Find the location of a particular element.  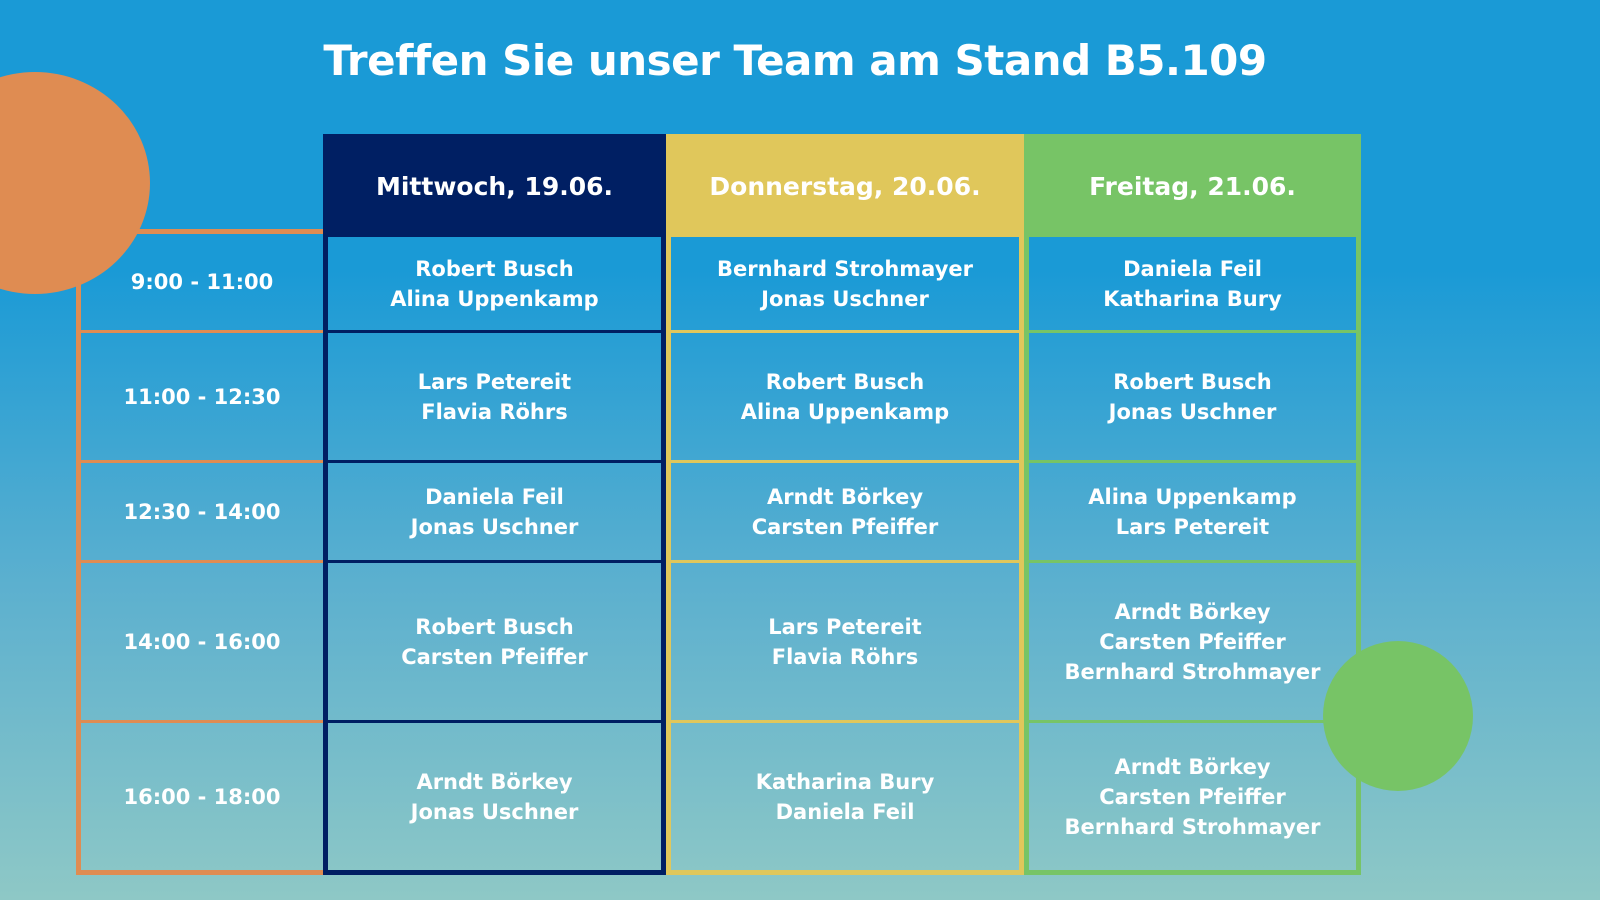

slot-thu-1: Bernhard Strohmayer Jonas Uschner is located at coordinates (845, 282).